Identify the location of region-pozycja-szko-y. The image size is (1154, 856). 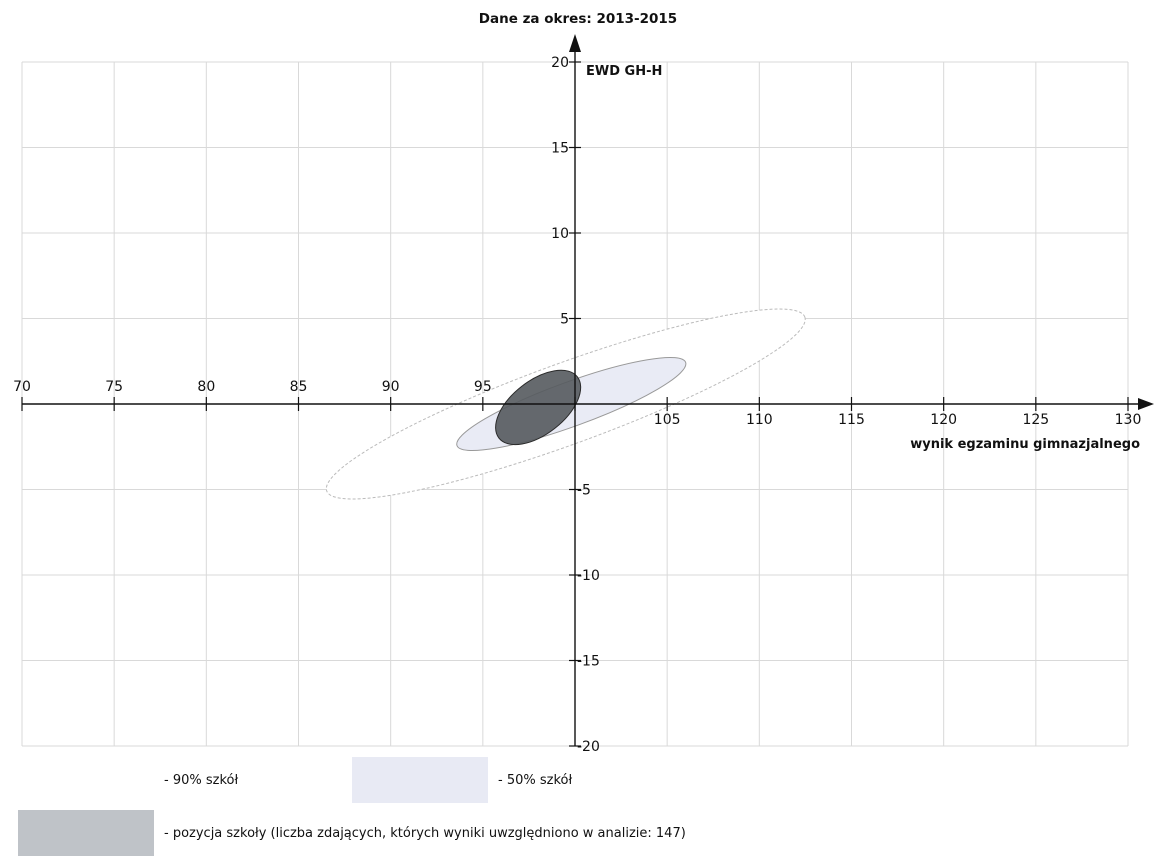
(538, 407).